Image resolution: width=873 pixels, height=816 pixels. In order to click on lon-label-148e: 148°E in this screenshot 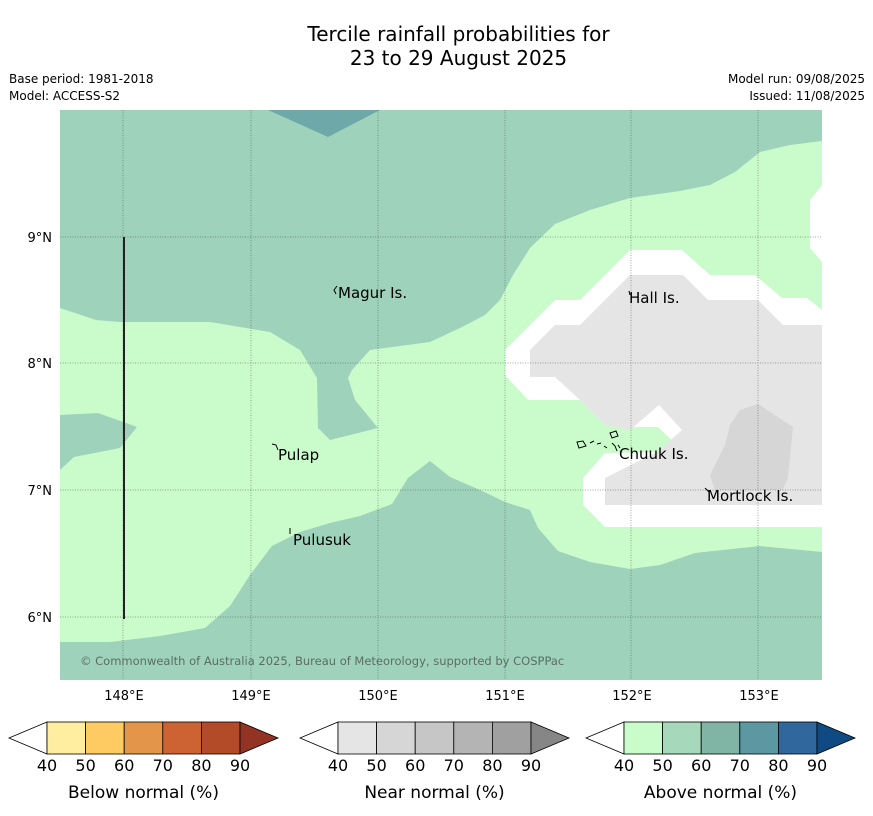, I will do `click(124, 694)`.